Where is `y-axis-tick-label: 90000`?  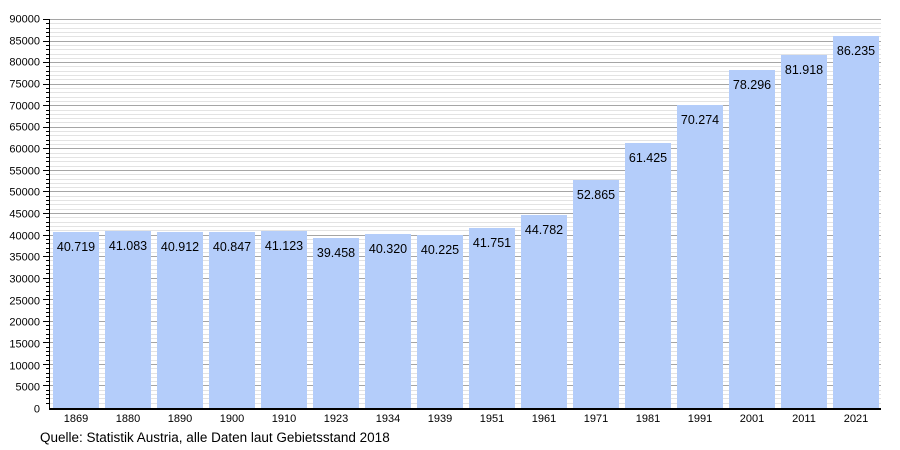 y-axis-tick-label: 90000 is located at coordinates (24, 19).